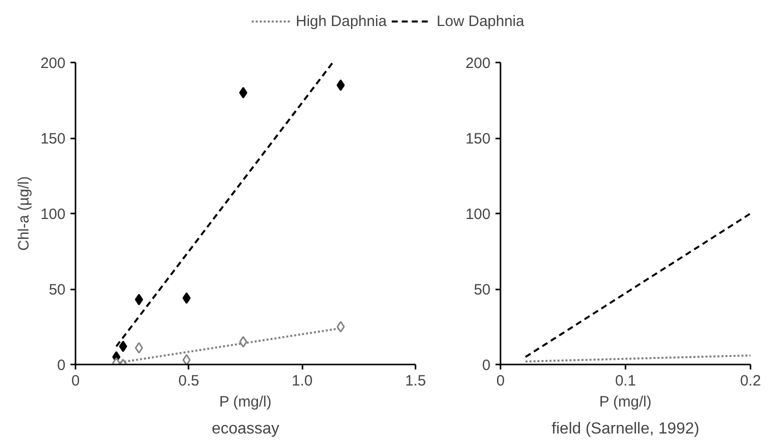  I want to click on x-tick-label: 0.2, so click(750, 381).